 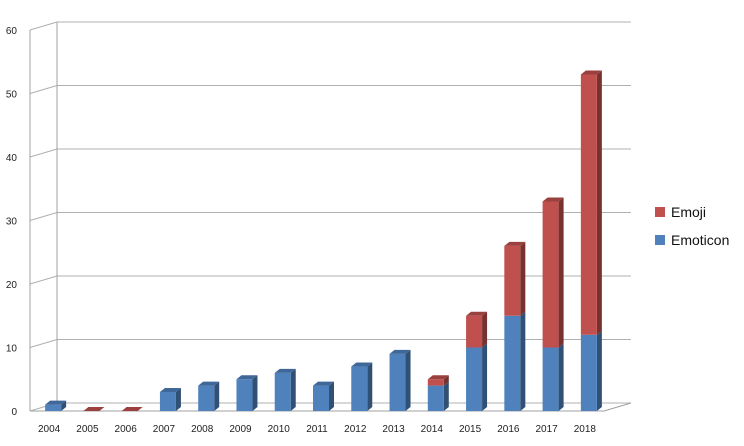 What do you see at coordinates (477, 329) in the screenshot?
I see `bar-emoji-2015` at bounding box center [477, 329].